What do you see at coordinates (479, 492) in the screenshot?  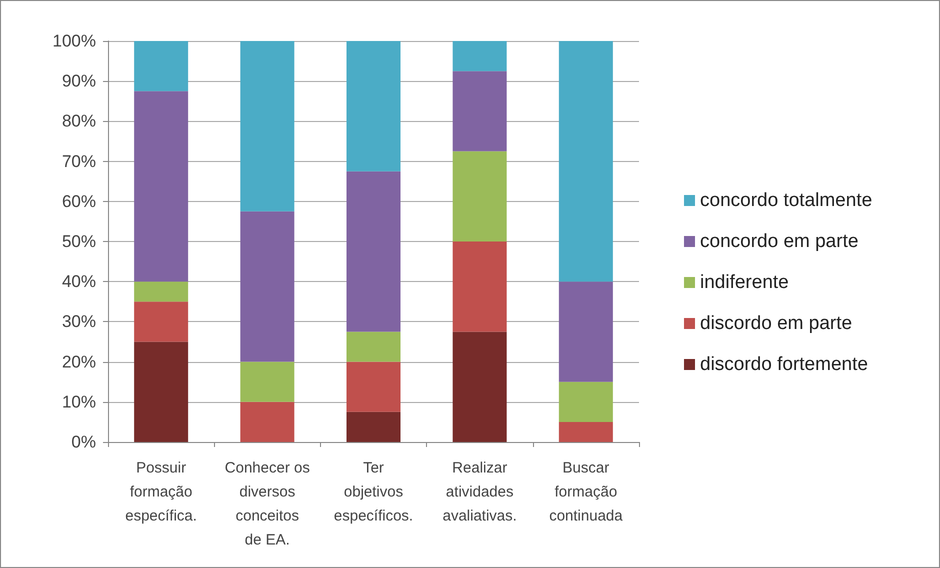 I see `x-tick-label: Realizar atividades avaliativas.` at bounding box center [479, 492].